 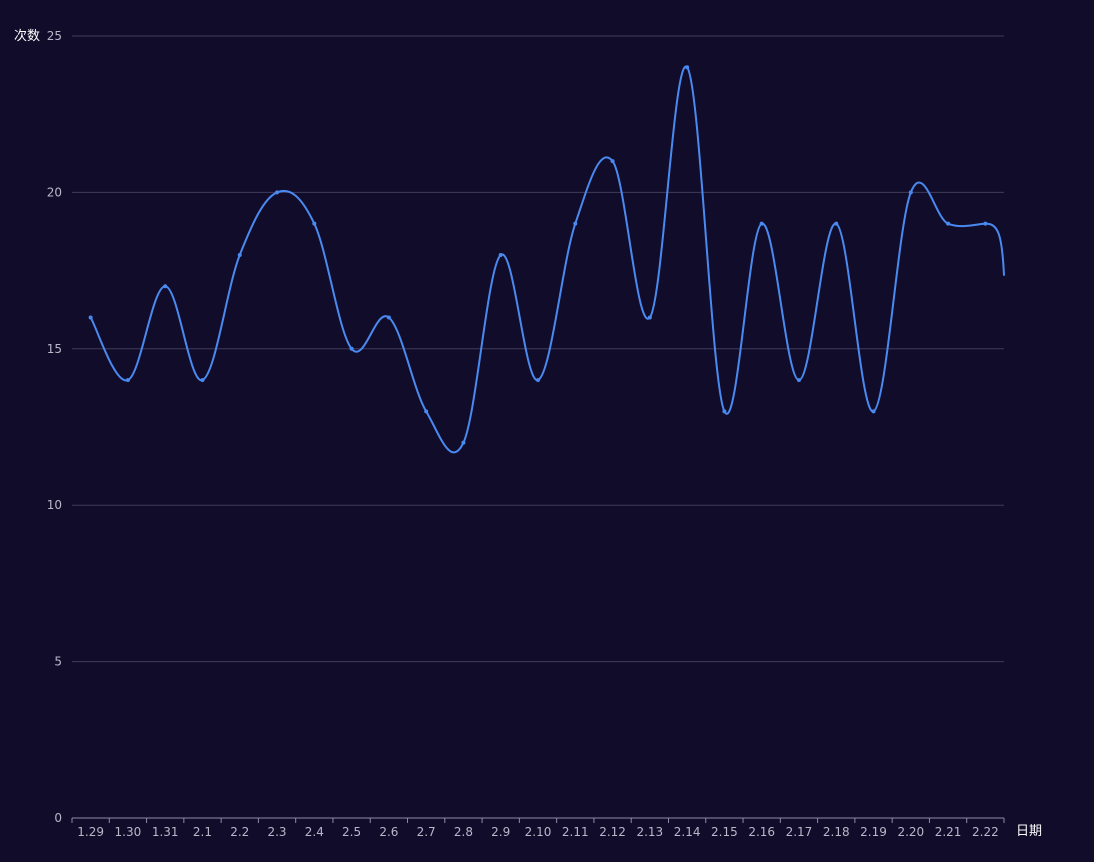 I want to click on x-tick-label: 2.5, so click(x=351, y=832).